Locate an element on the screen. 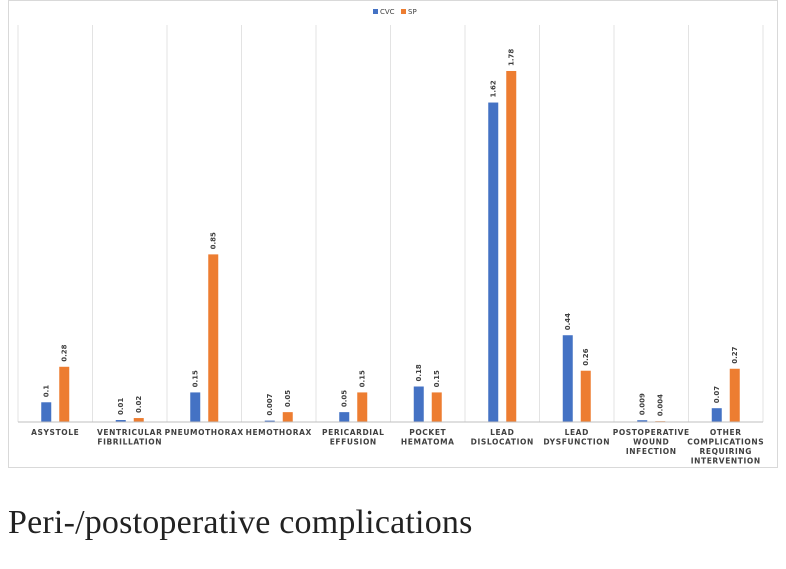 The height and width of the screenshot is (569, 786). data-label: 1.78 is located at coordinates (512, 57).